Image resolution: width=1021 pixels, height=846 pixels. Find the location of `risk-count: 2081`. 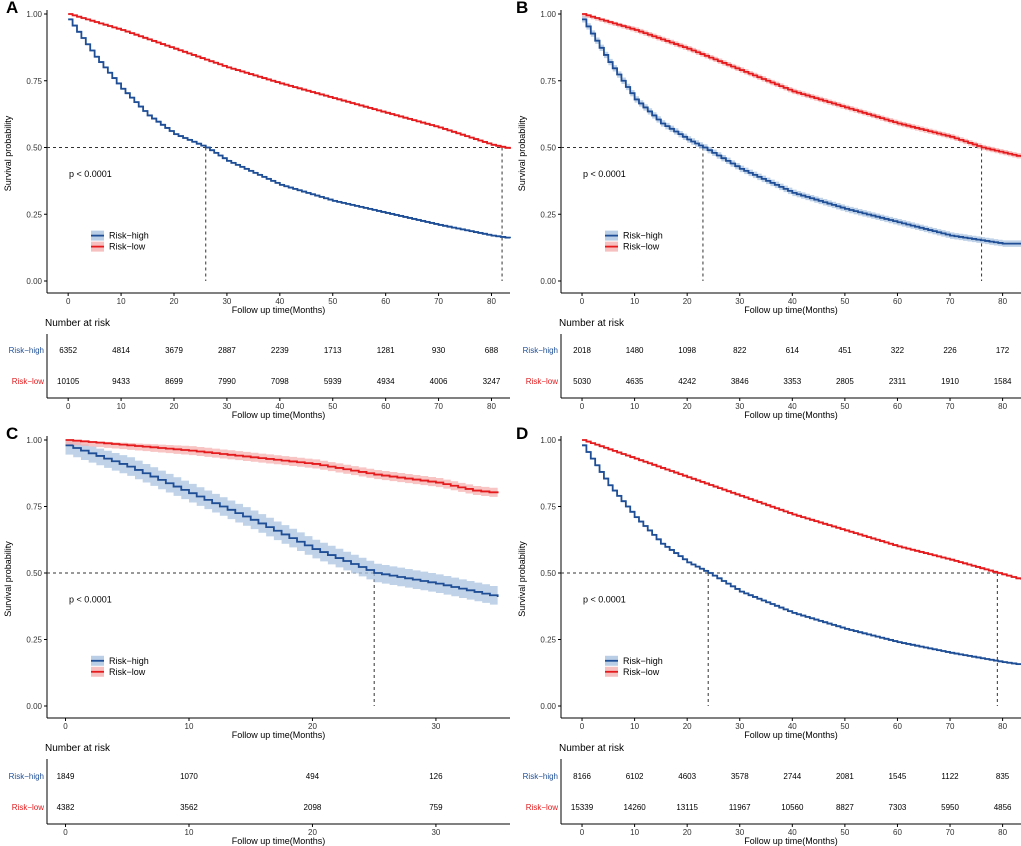

risk-count: 2081 is located at coordinates (845, 776).